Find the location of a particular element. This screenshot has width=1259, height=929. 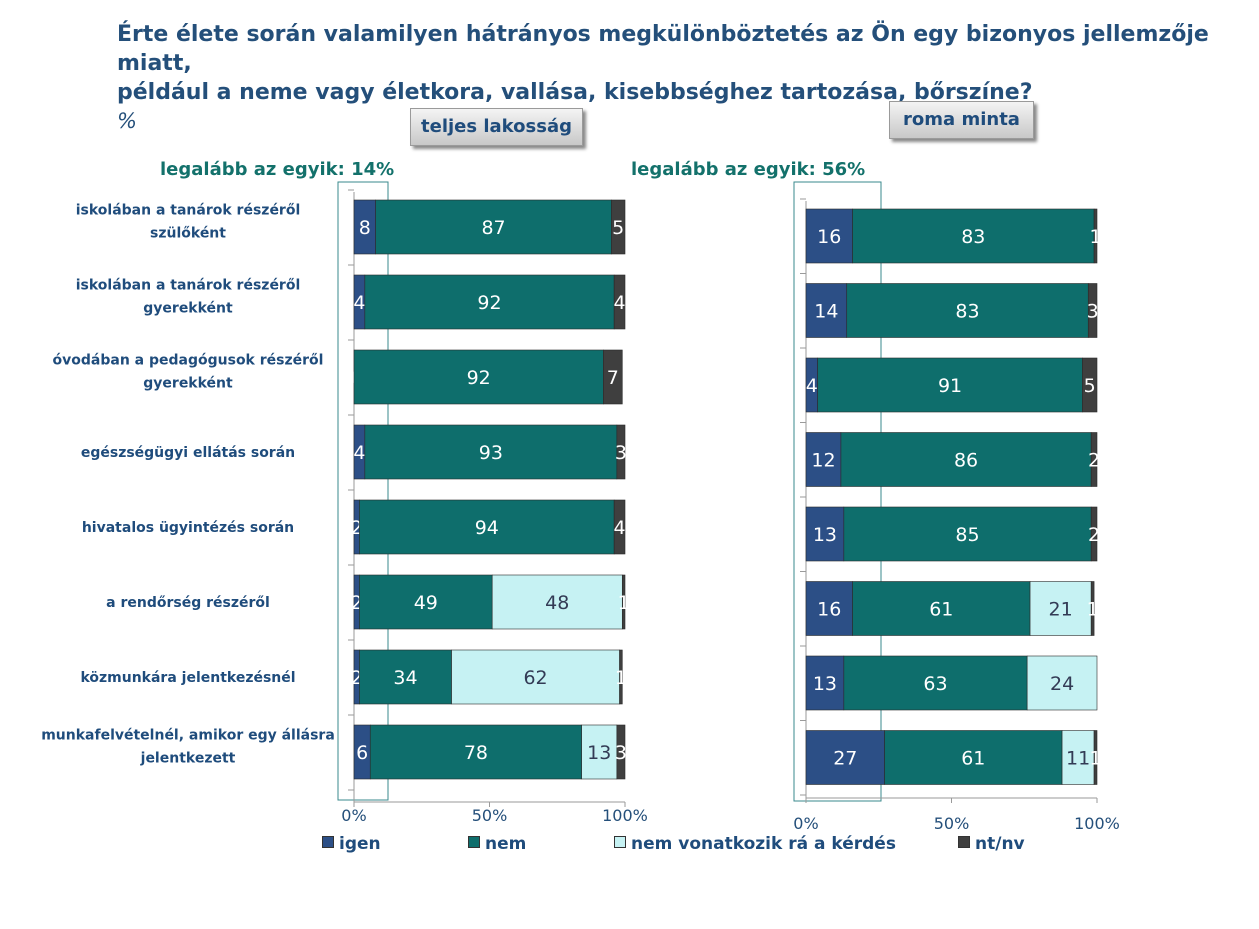

data-label-igen: 16 is located at coordinates (829, 237).